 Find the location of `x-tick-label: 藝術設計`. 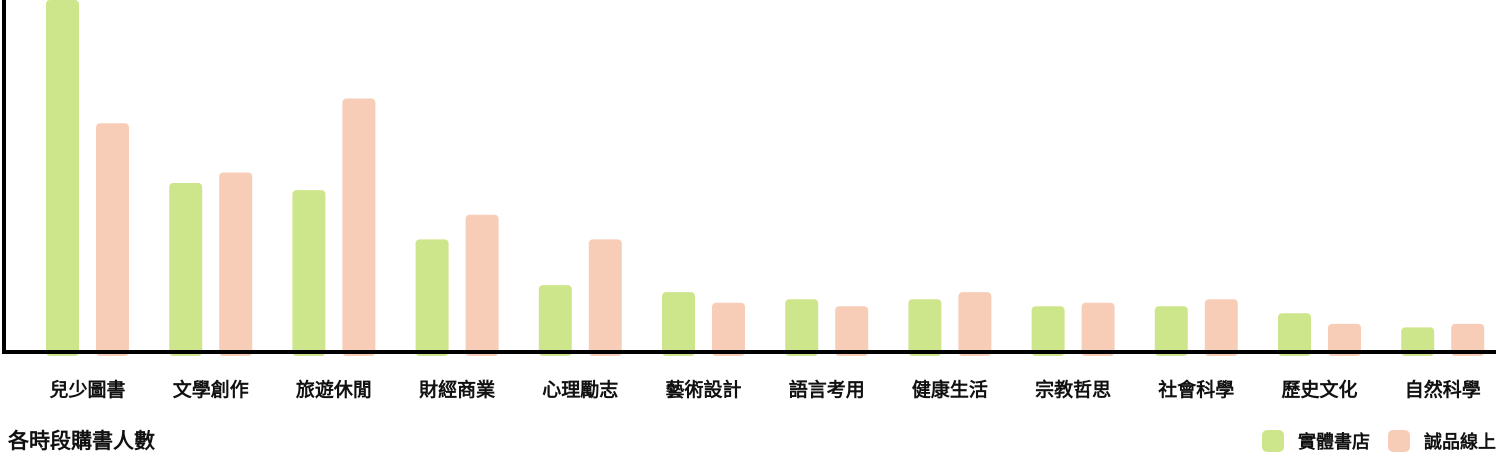

x-tick-label: 藝術設計 is located at coordinates (703, 389).